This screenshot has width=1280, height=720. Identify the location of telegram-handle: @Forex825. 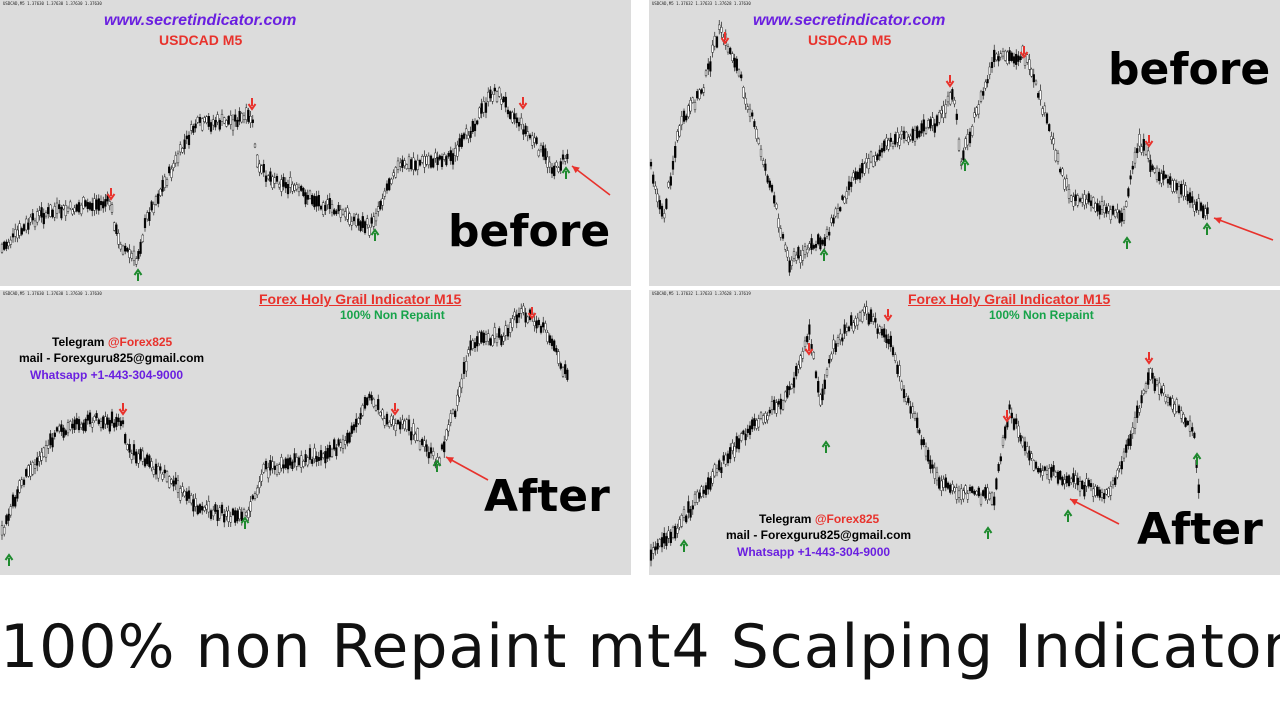
(847, 519).